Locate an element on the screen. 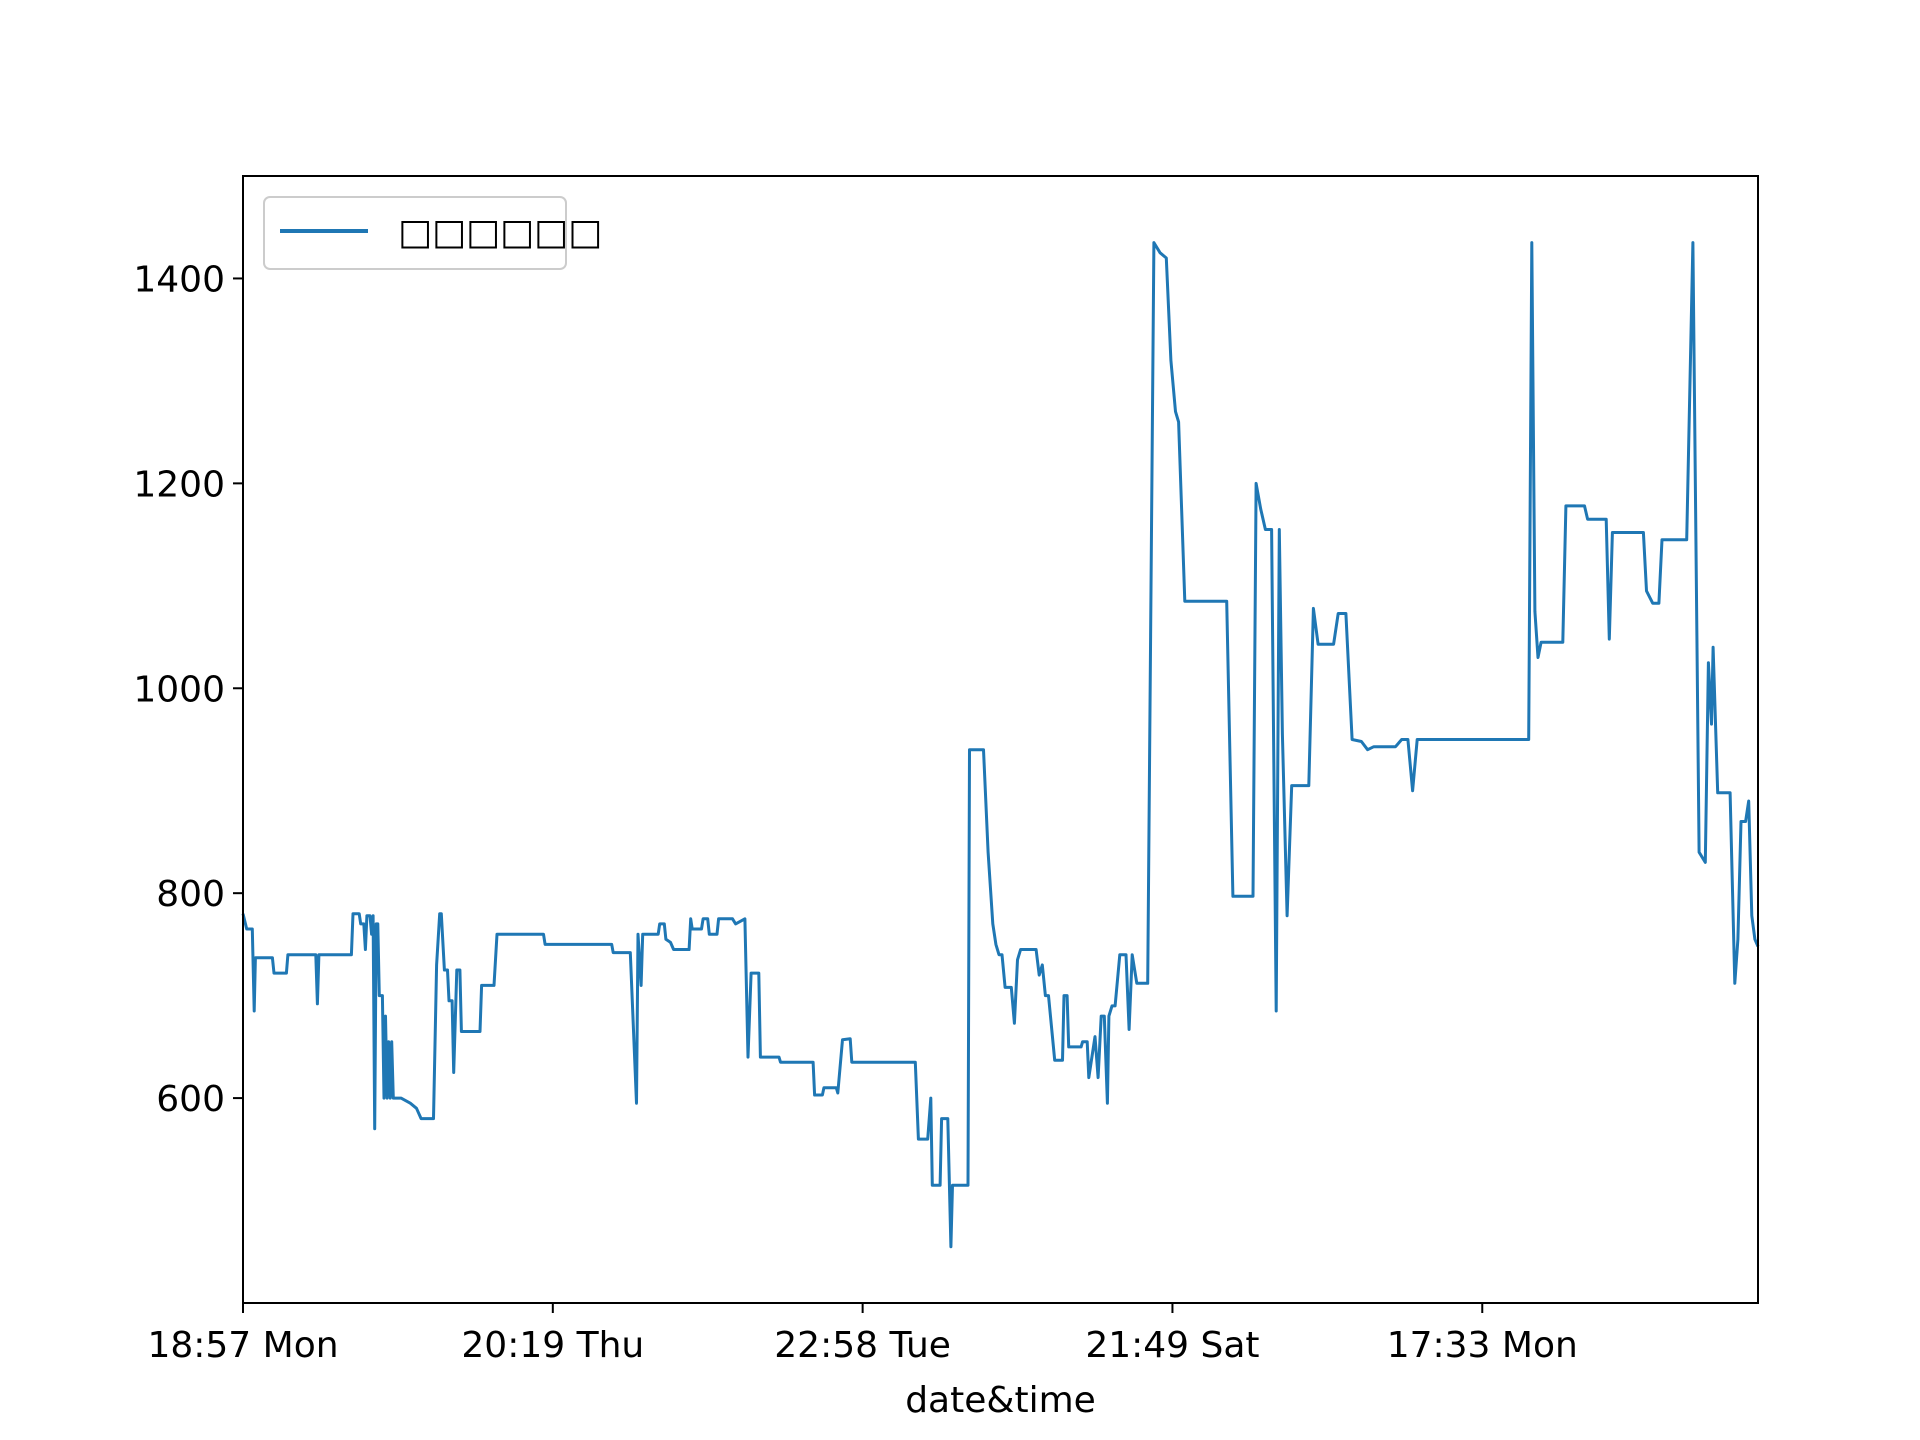 The width and height of the screenshot is (1920, 1440). y-tick-label: 1000 is located at coordinates (179, 689).